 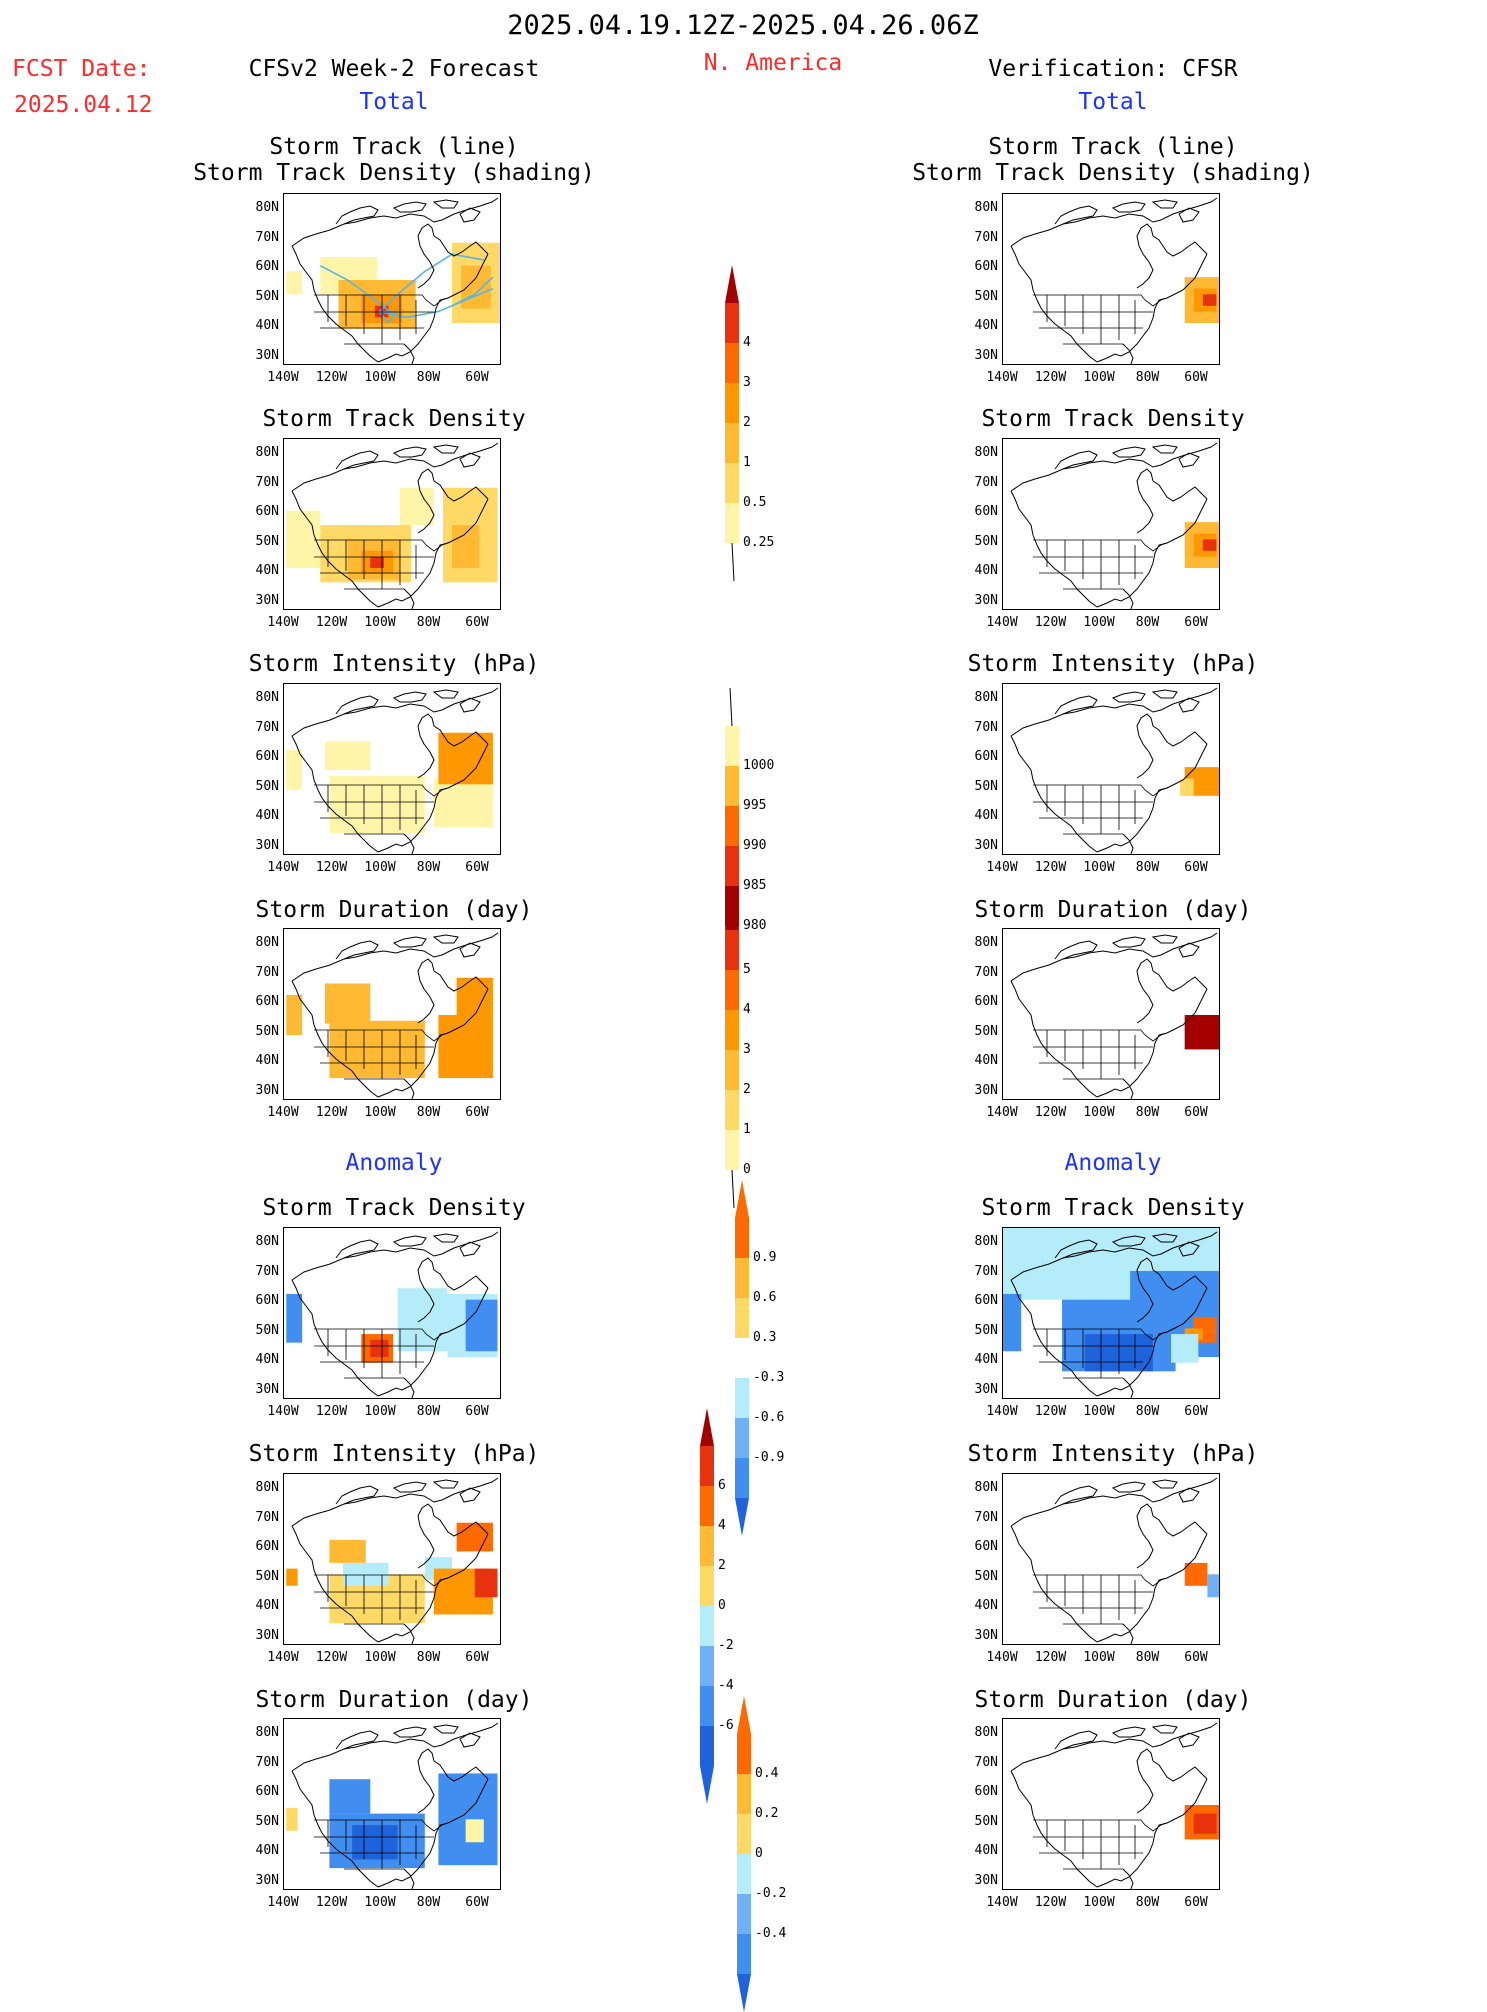 What do you see at coordinates (1113, 910) in the screenshot?
I see `verification-duration-title: Storm Duration (day)` at bounding box center [1113, 910].